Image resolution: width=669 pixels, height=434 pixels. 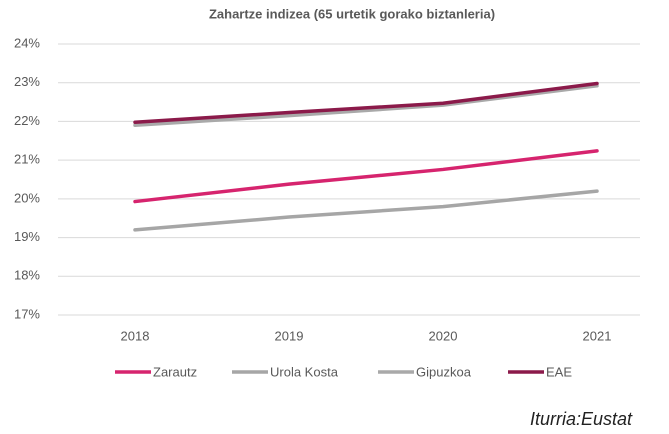 What do you see at coordinates (27, 42) in the screenshot?
I see `y-tick-label: 24%` at bounding box center [27, 42].